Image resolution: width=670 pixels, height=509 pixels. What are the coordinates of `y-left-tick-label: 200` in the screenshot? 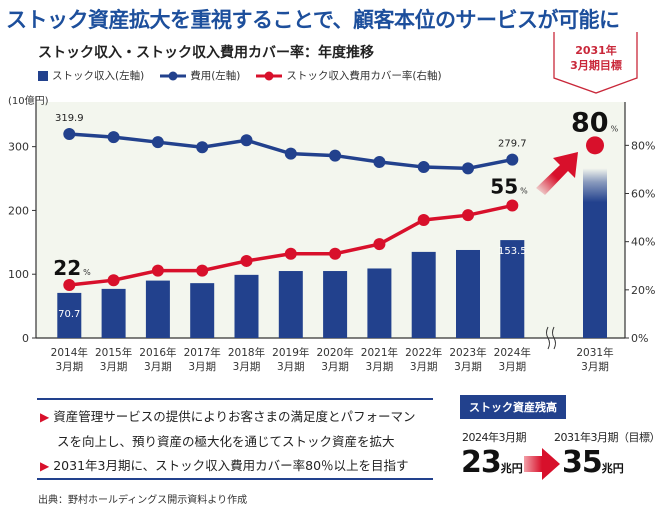 It's located at (18, 210).